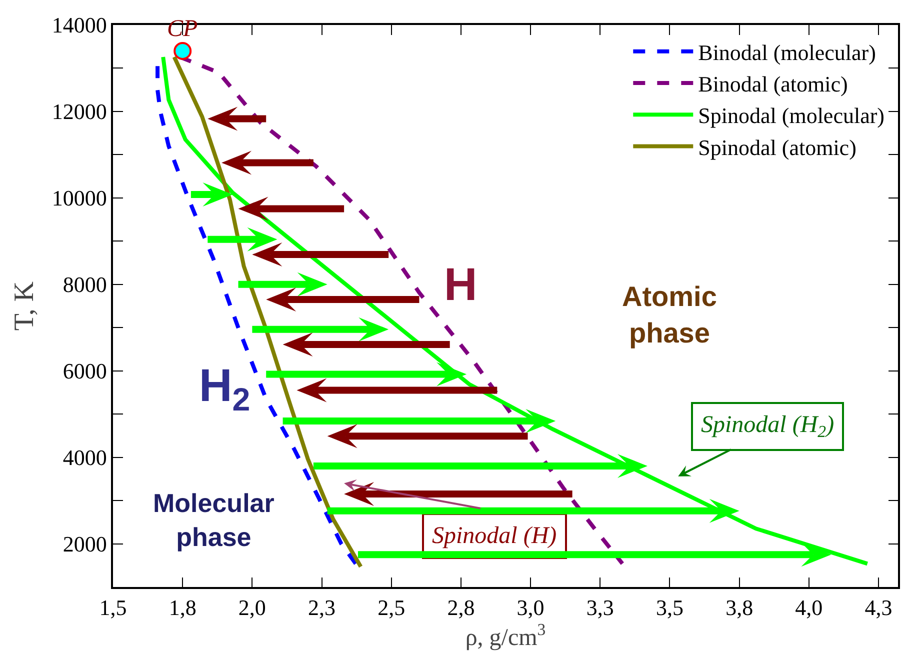 The image size is (910, 664). What do you see at coordinates (670, 607) in the screenshot?
I see `x-tick-label: 3,5` at bounding box center [670, 607].